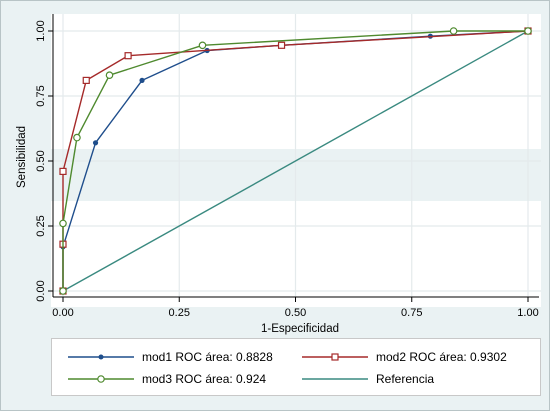  What do you see at coordinates (179, 313) in the screenshot?
I see `x-tick-label: 0.25` at bounding box center [179, 313].